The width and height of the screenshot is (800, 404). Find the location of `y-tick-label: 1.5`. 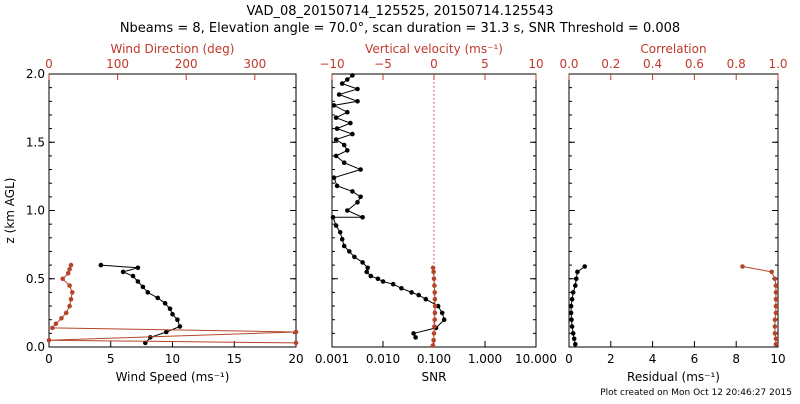

y-tick-label: 1.5 is located at coordinates (35, 142).